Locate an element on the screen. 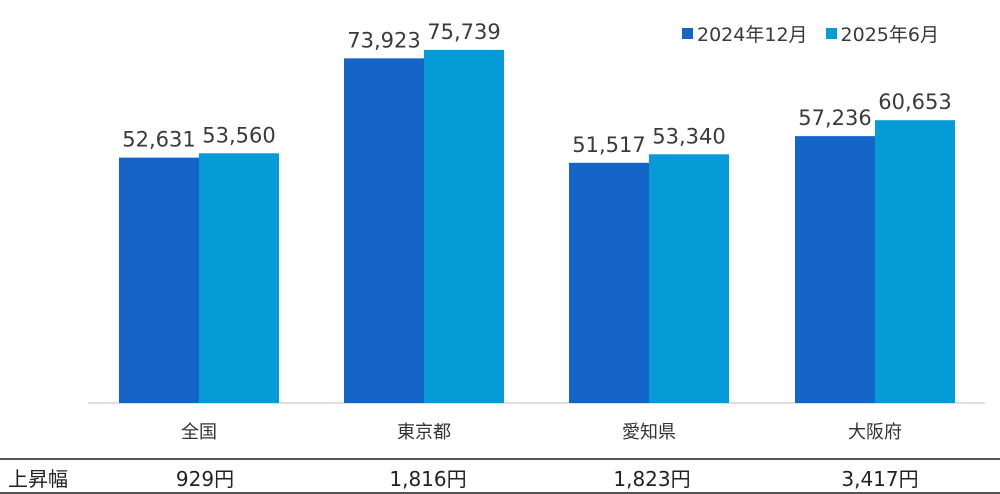  category-label-aichi: 愛知県 is located at coordinates (649, 432).